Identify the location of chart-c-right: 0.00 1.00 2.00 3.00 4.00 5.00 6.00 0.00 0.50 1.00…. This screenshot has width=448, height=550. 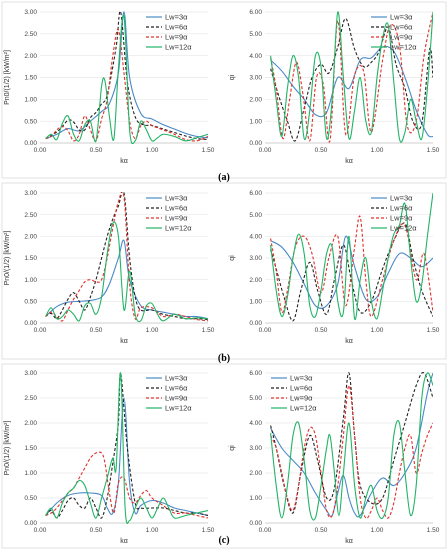
(334, 457).